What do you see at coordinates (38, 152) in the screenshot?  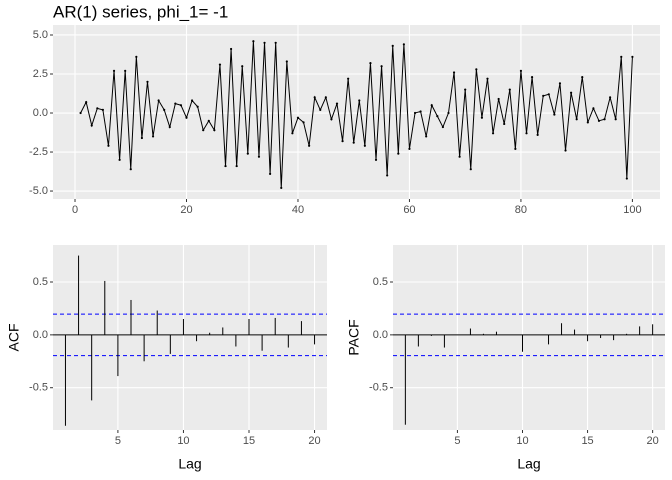 I see `y-tick-label: -2.5` at bounding box center [38, 152].